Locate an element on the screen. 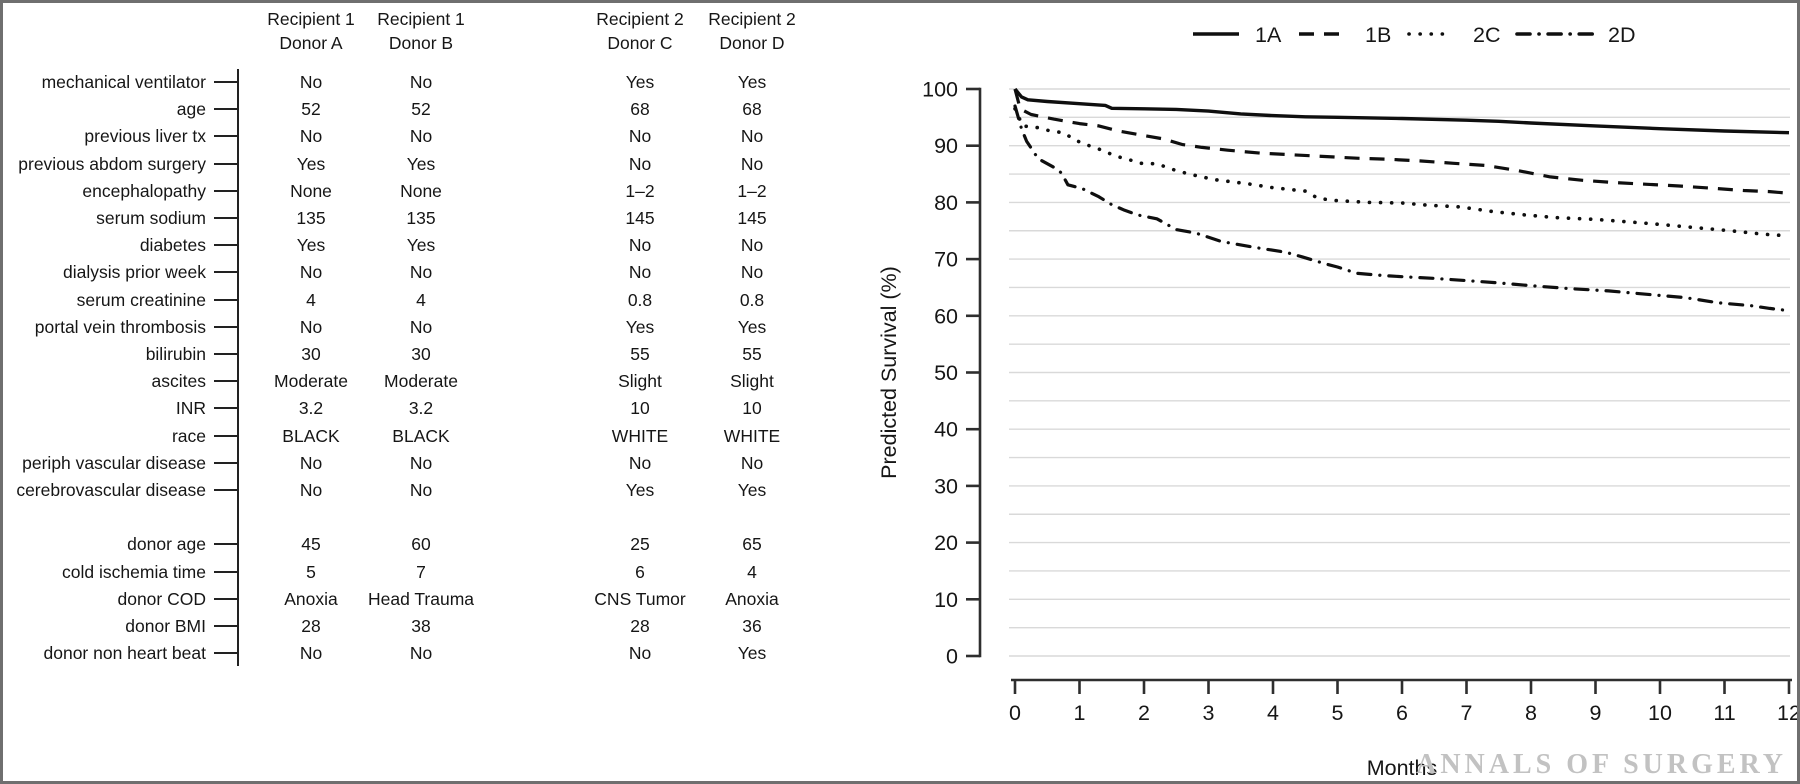 This screenshot has height=784, width=1800. column-header: Recipient 1 Donor B is located at coordinates (421, 31).